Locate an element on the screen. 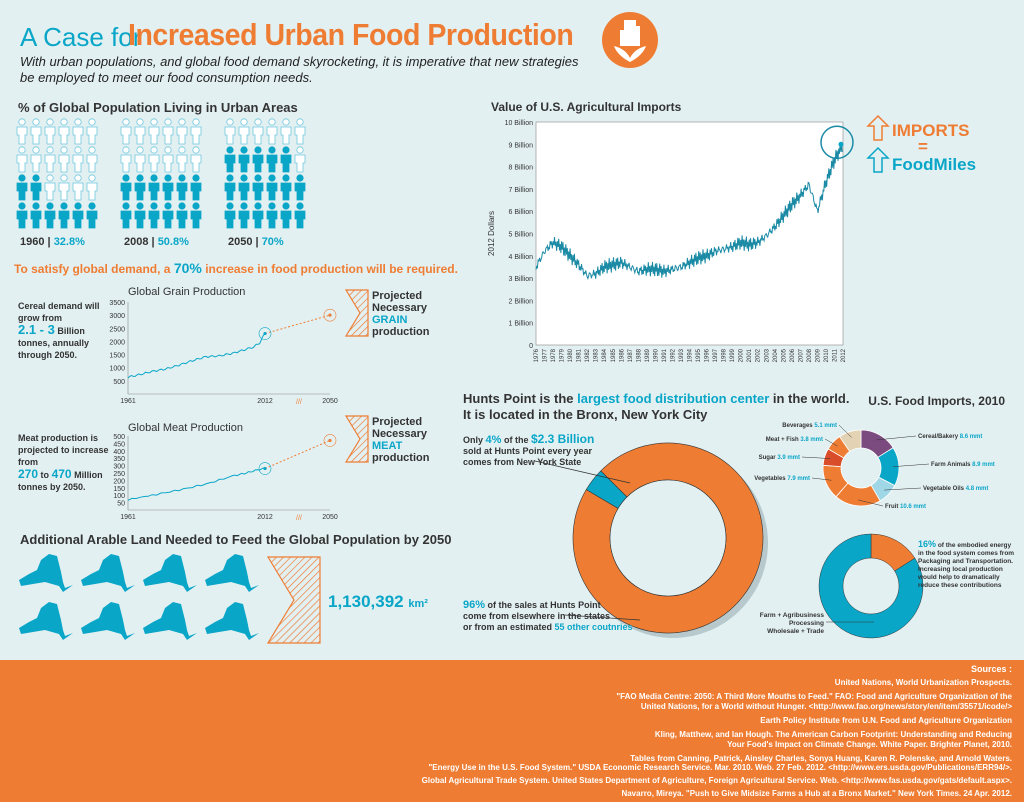 This screenshot has width=1024, height=802. chart-title: Global Meat Production is located at coordinates (185, 428).